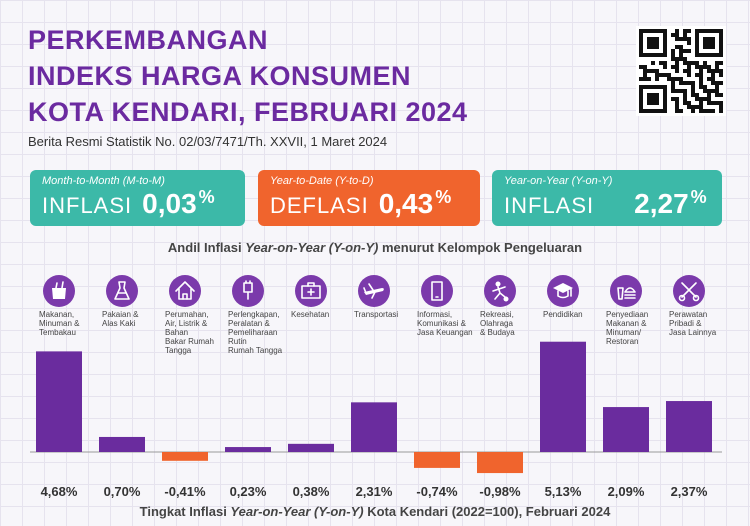 The height and width of the screenshot is (526, 750). What do you see at coordinates (622, 341) in the screenshot?
I see `category-label-line: Restoran` at bounding box center [622, 341].